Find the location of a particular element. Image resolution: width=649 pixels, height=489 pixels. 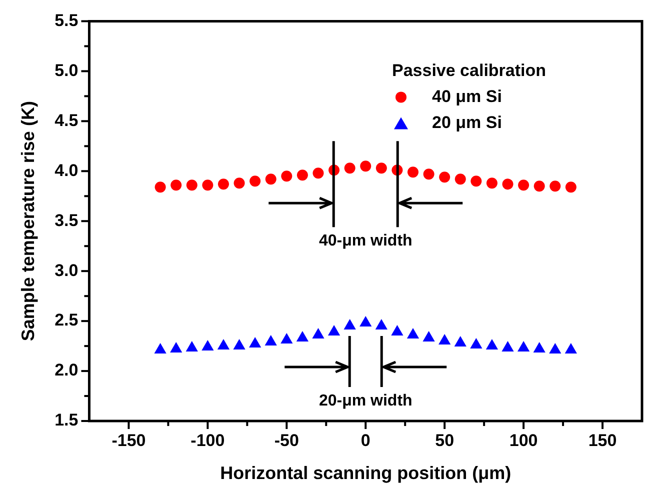

x-tick-label: 50 is located at coordinates (444, 440).